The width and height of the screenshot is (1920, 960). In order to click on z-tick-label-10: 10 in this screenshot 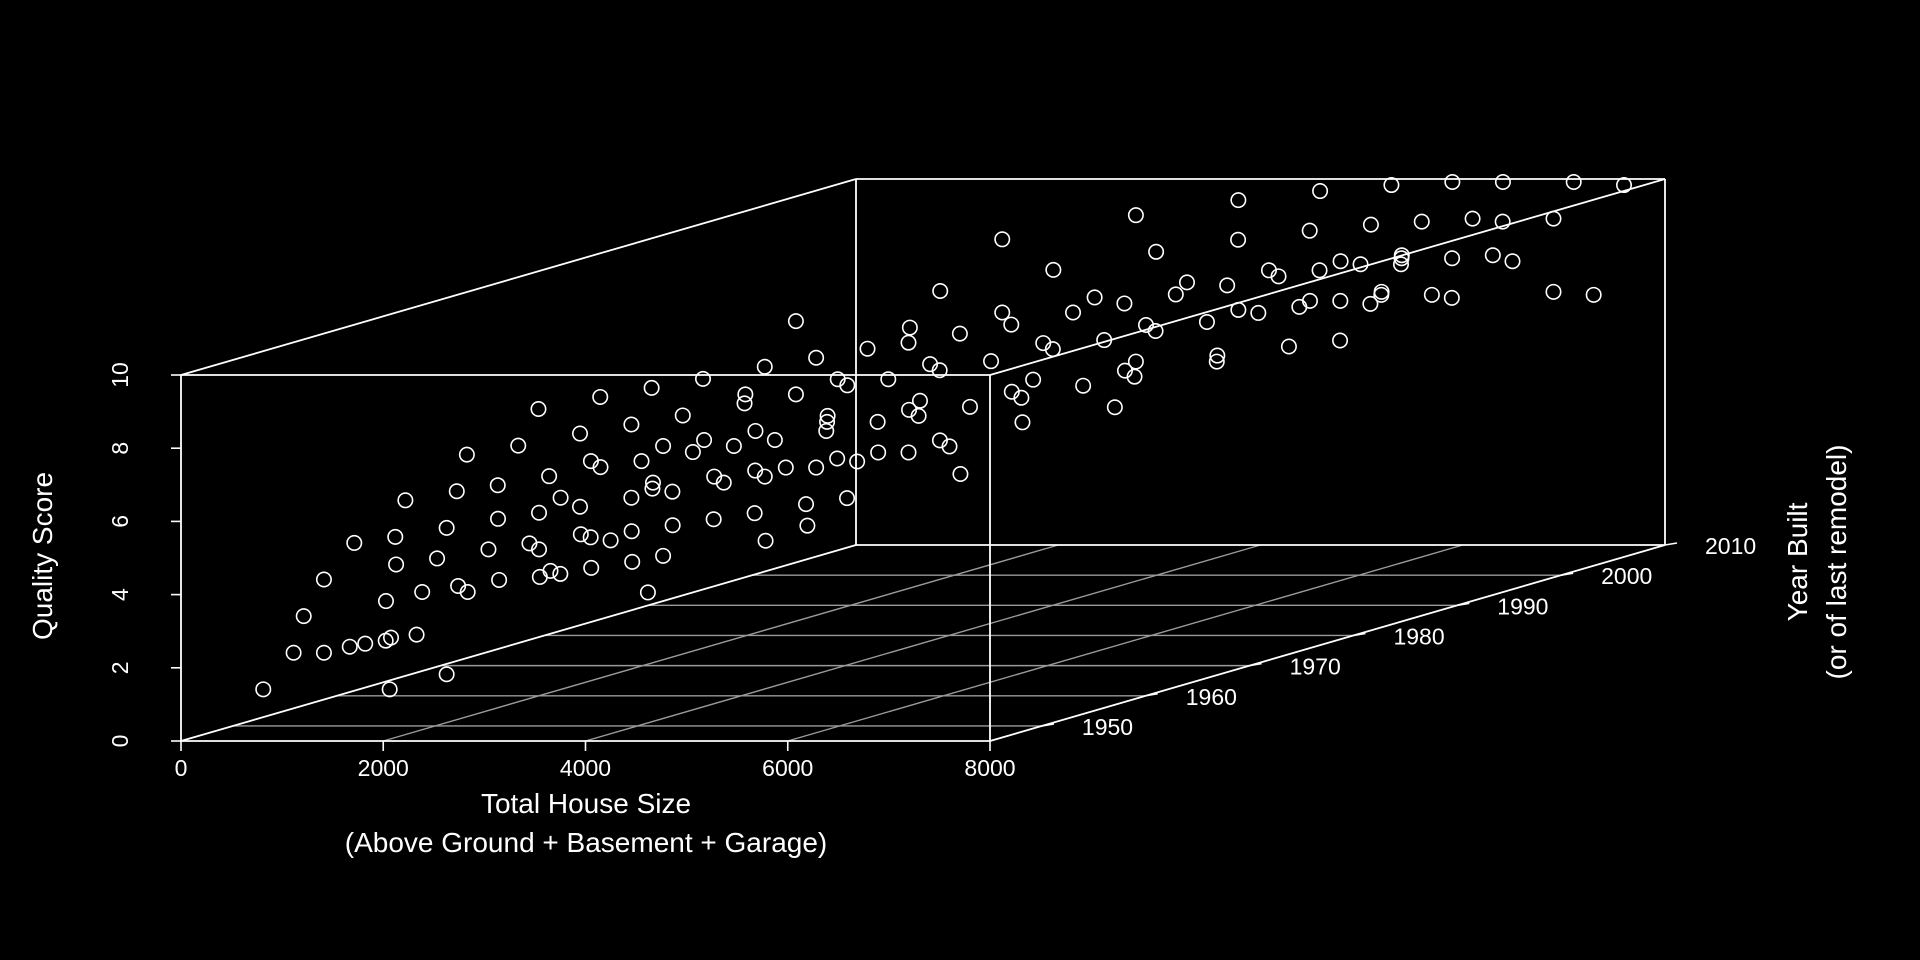, I will do `click(120, 375)`.